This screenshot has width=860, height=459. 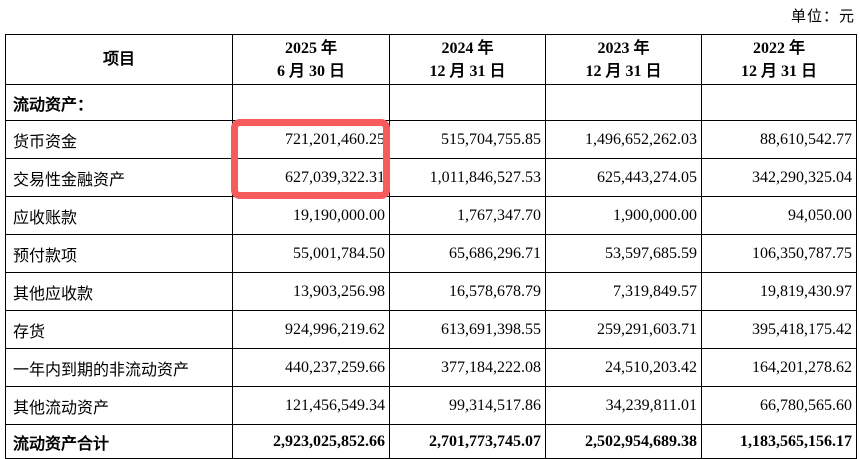 What do you see at coordinates (467, 329) in the screenshot?
I see `cell-value: 613,691,398.55` at bounding box center [467, 329].